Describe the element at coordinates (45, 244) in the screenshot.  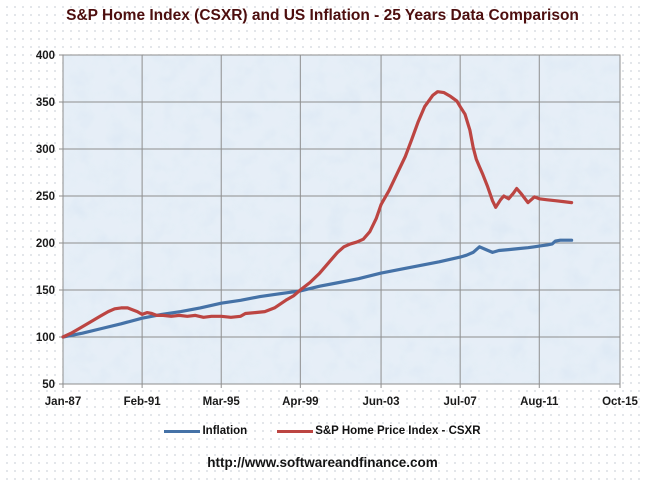
I see `y-axis-tick-label: 200` at that location.